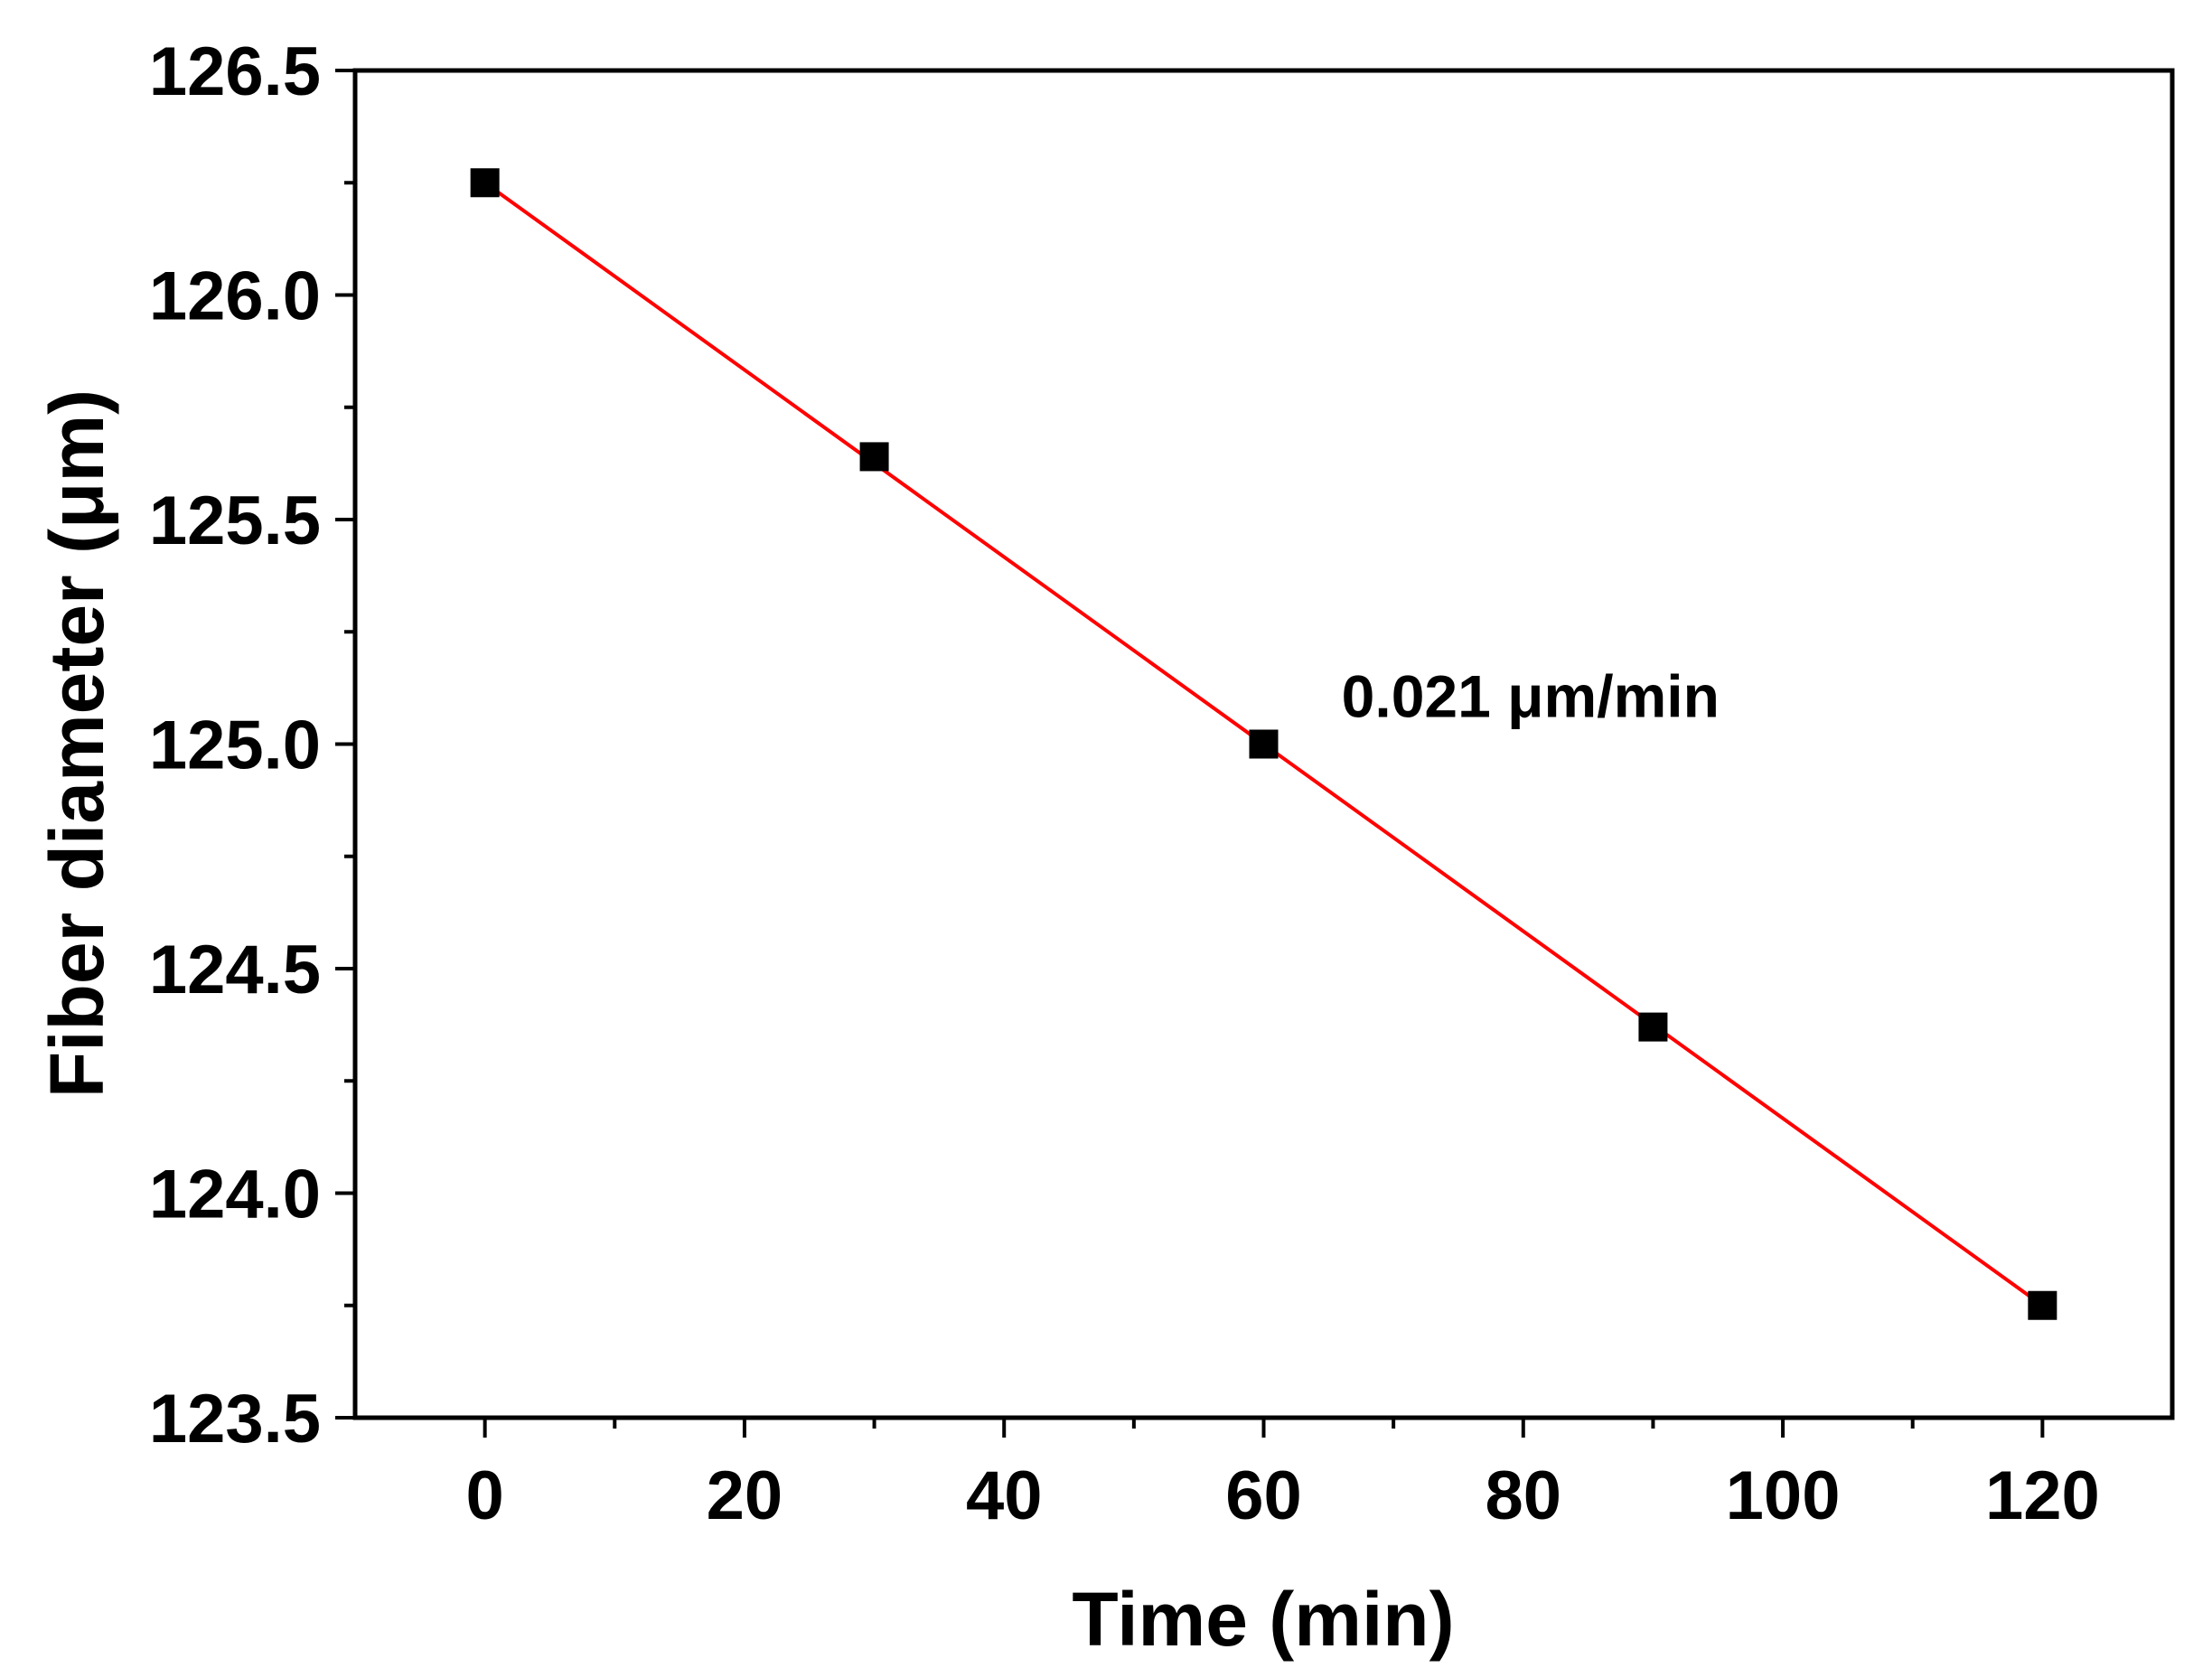 The height and width of the screenshot is (1668, 2212). I want to click on y-tick-label: 125.5, so click(235, 521).